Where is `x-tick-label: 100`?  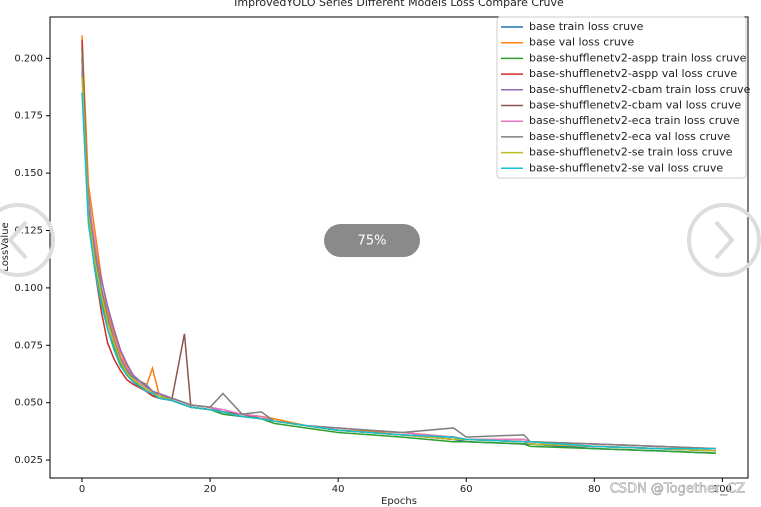 x-tick-label: 100 is located at coordinates (722, 489).